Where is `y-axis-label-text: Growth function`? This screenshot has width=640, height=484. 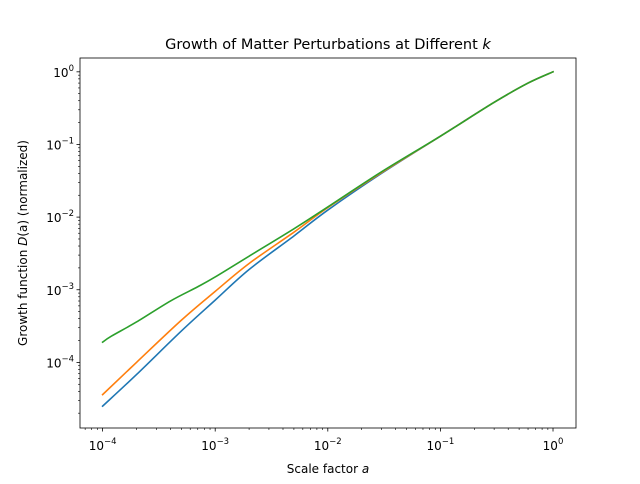
y-axis-label-text: Growth function is located at coordinates (23, 296).